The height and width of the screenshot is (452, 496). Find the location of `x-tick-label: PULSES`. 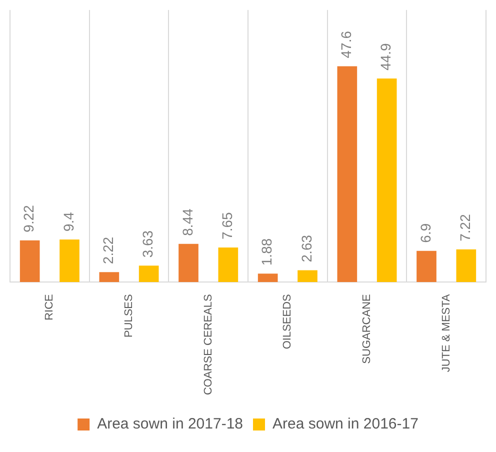

x-tick-label: PULSES is located at coordinates (129, 316).